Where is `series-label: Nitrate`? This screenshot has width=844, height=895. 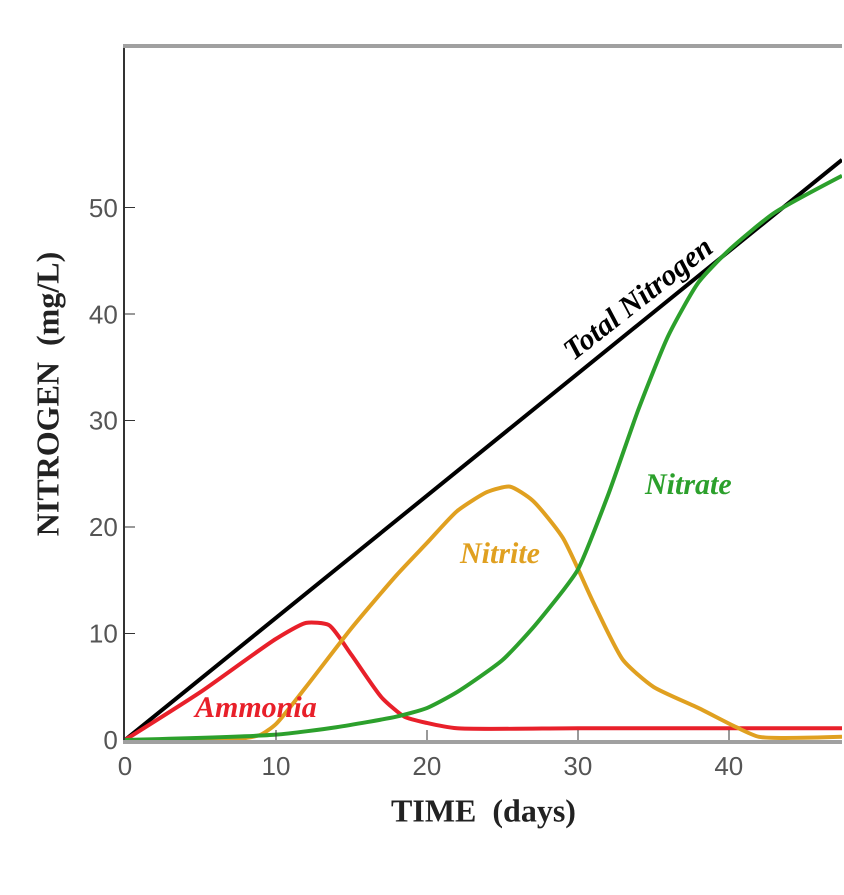 series-label: Nitrate is located at coordinates (688, 484).